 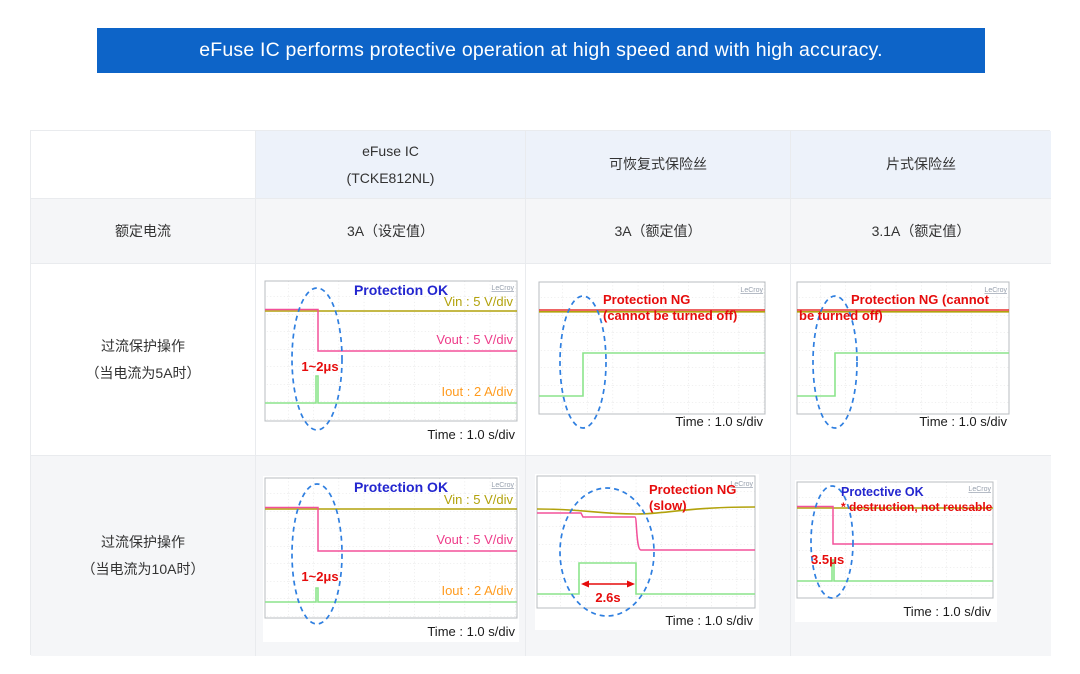 I want to click on rated-current-efuse-value: 3A（设定值）, so click(x=390, y=230).